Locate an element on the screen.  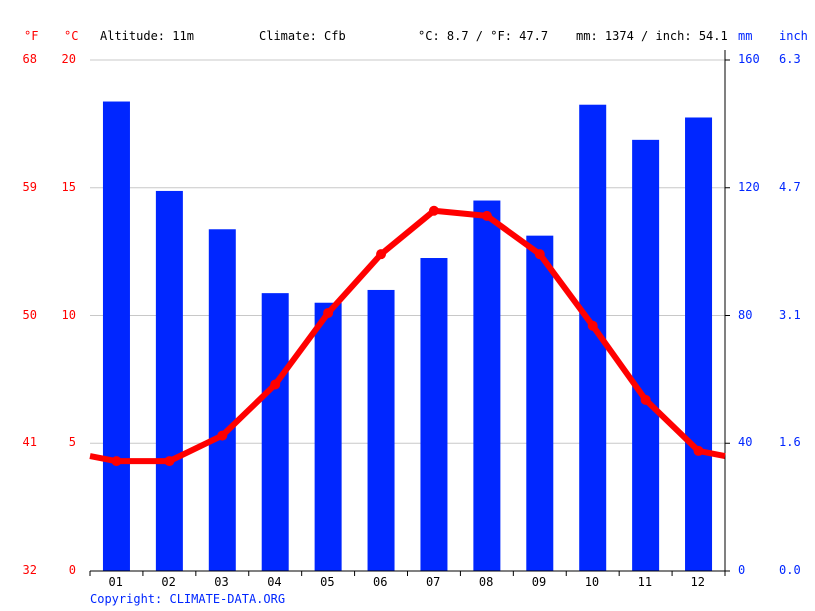
inch-tick-label: 4.7 is located at coordinates (790, 186).